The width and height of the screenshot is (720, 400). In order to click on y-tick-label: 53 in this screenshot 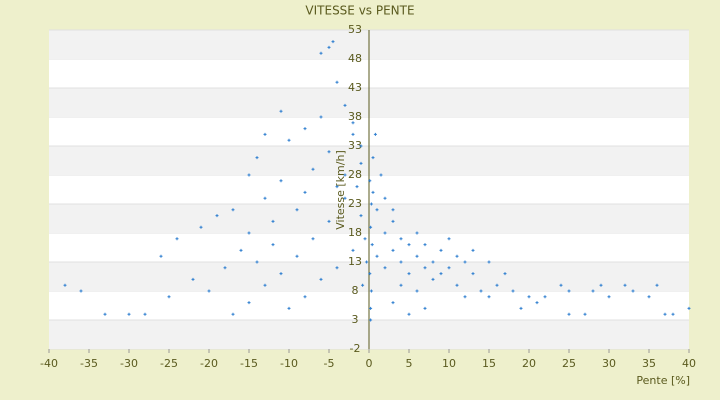, I will do `click(355, 29)`.